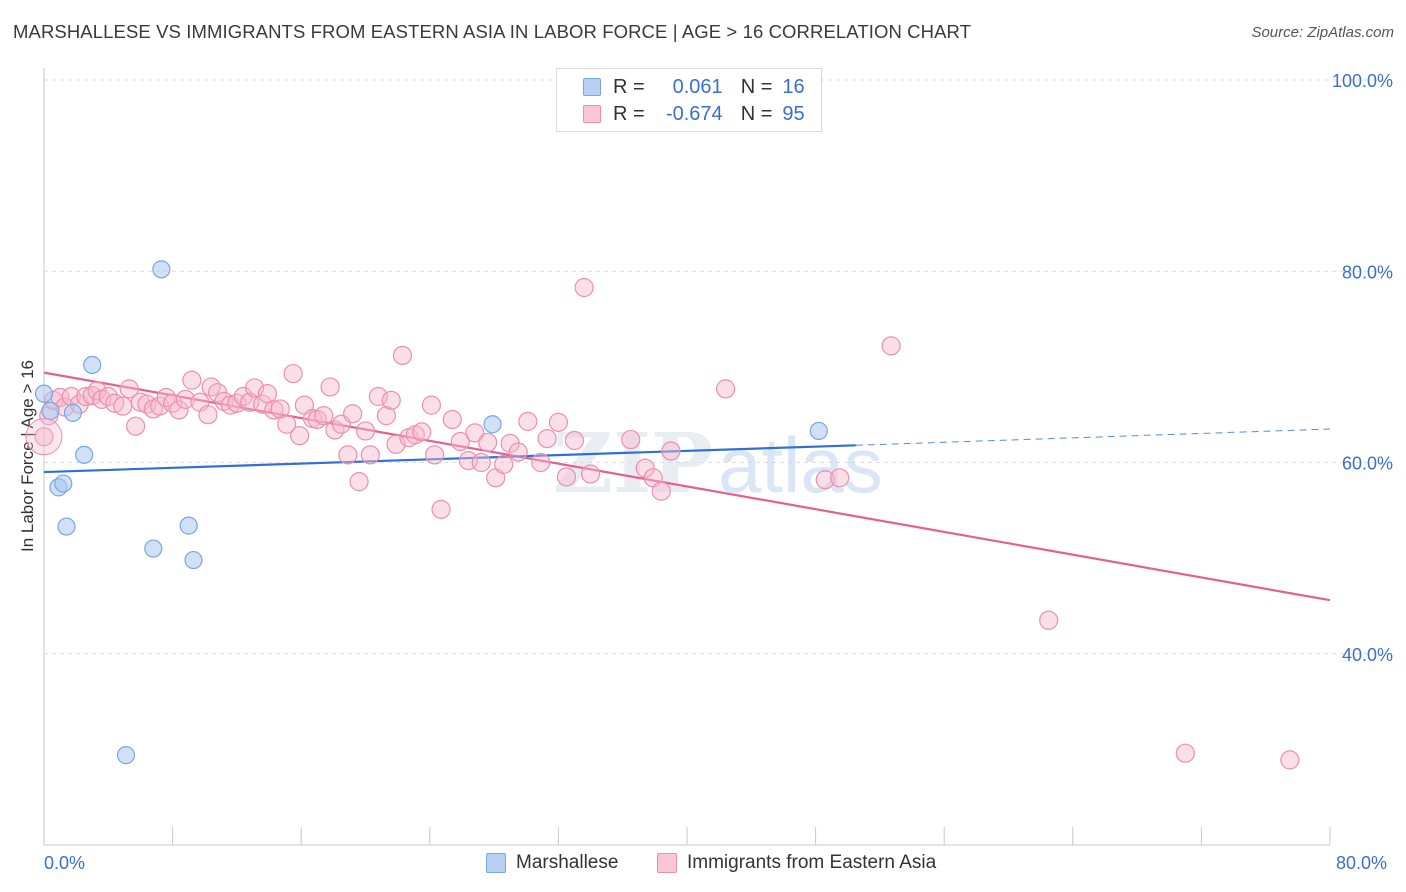 The height and width of the screenshot is (892, 1406). I want to click on series-label-marshallese: Marshallese, so click(567, 862).